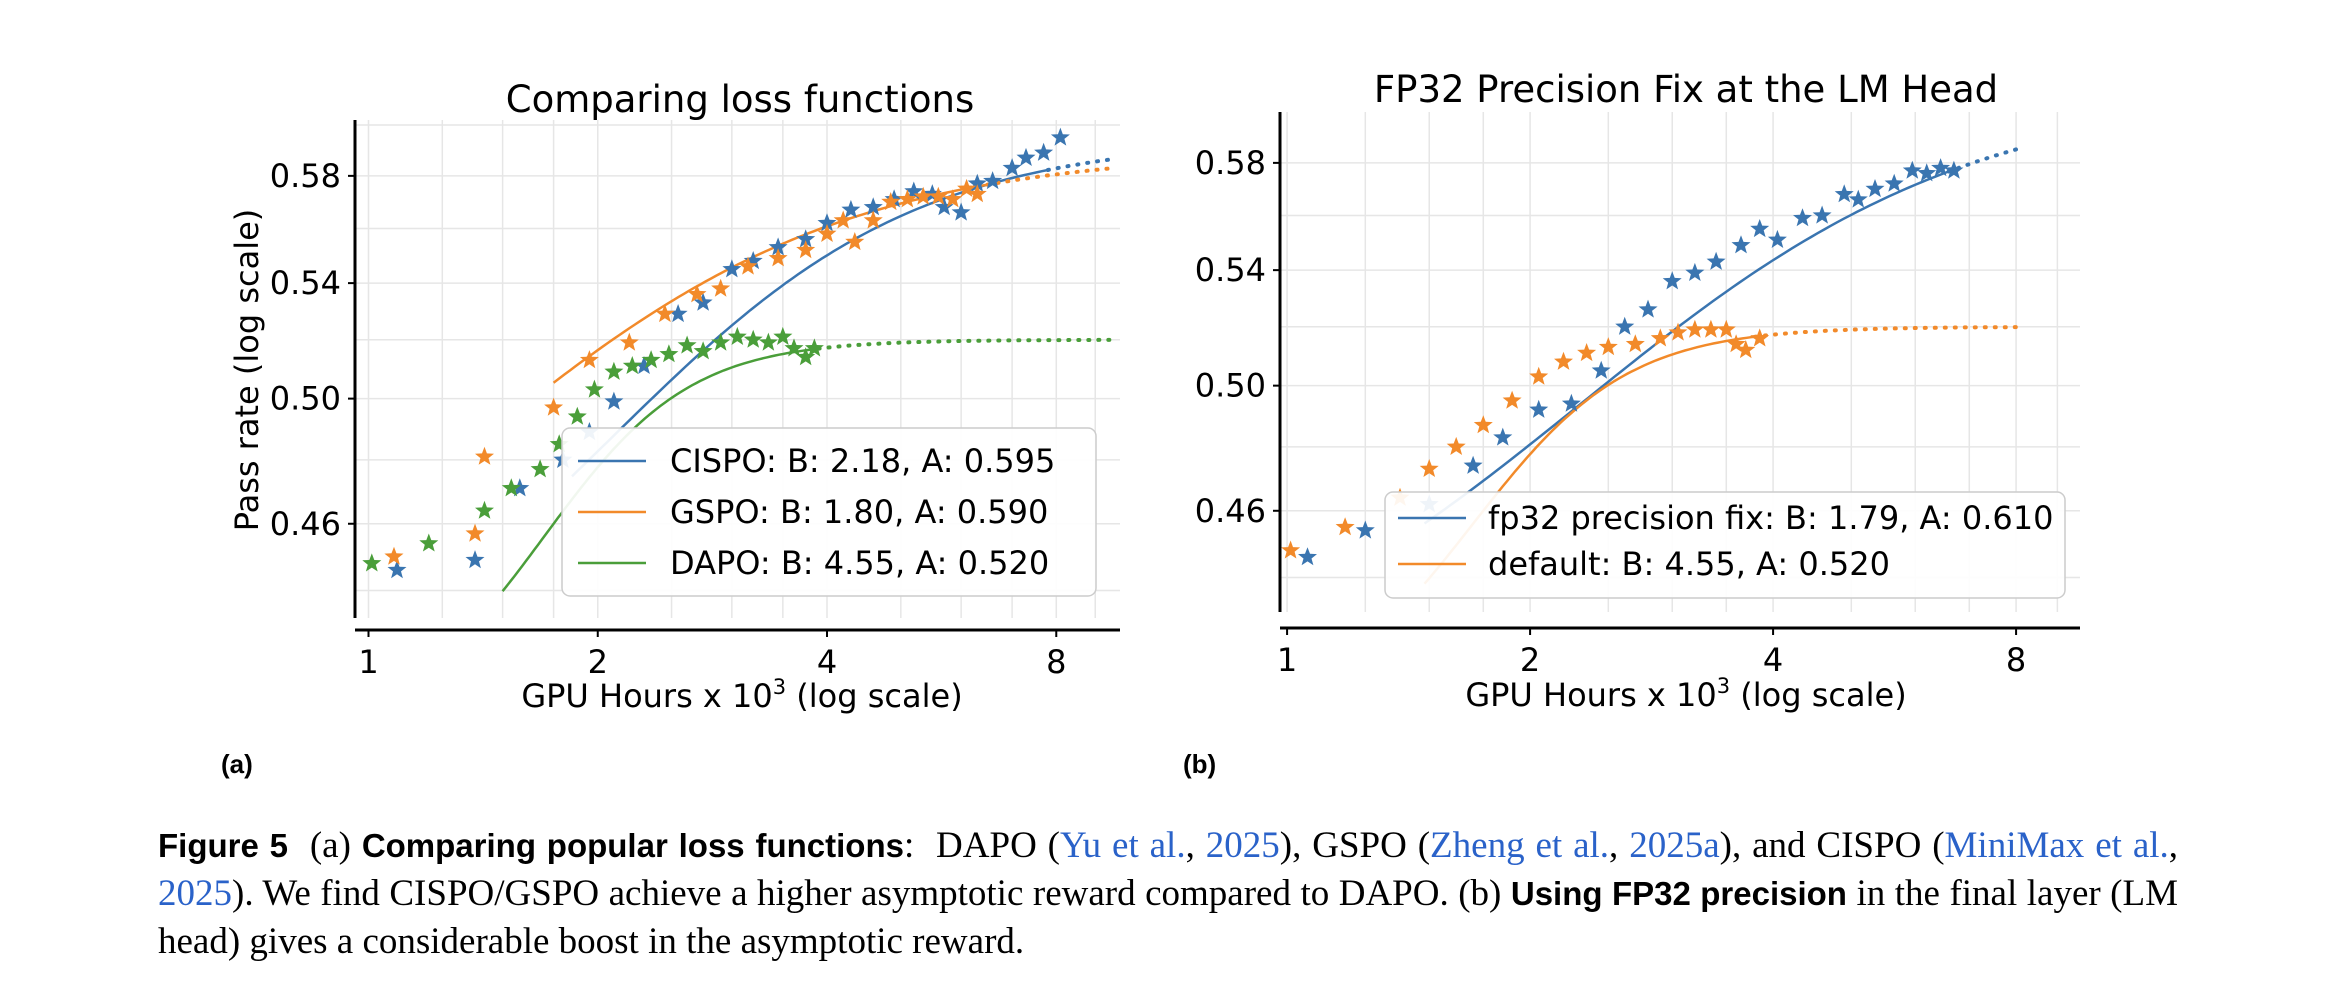  Describe the element at coordinates (1048, 176) in the screenshot. I see `fit-extrapolation-gspo` at that location.